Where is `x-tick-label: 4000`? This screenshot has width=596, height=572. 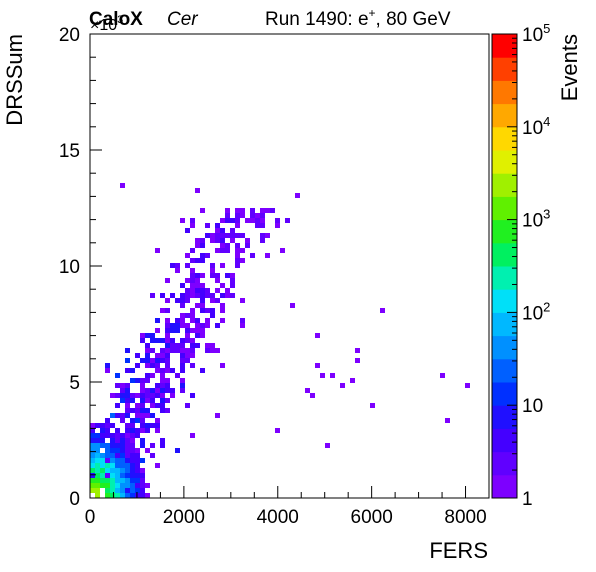
x-tick-label: 4000 is located at coordinates (278, 517).